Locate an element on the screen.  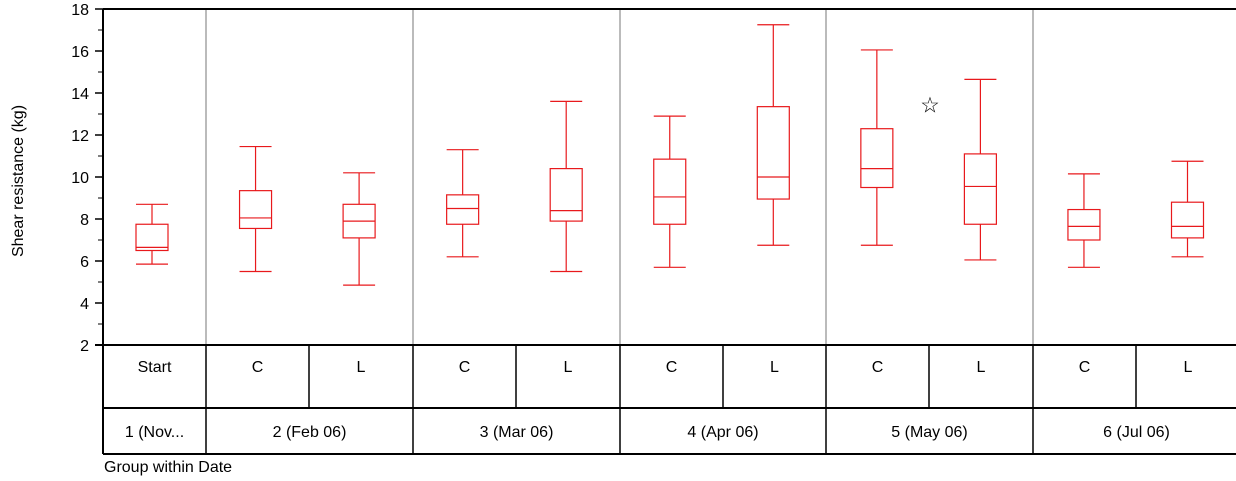
date-label: 4 (Apr 06) is located at coordinates (722, 432).